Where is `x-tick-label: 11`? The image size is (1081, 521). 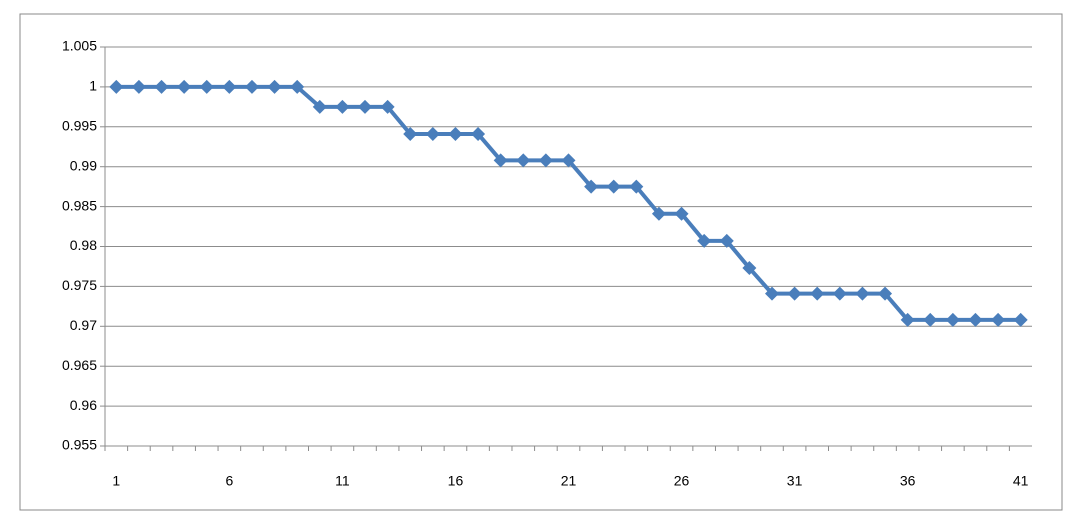 x-tick-label: 11 is located at coordinates (342, 481).